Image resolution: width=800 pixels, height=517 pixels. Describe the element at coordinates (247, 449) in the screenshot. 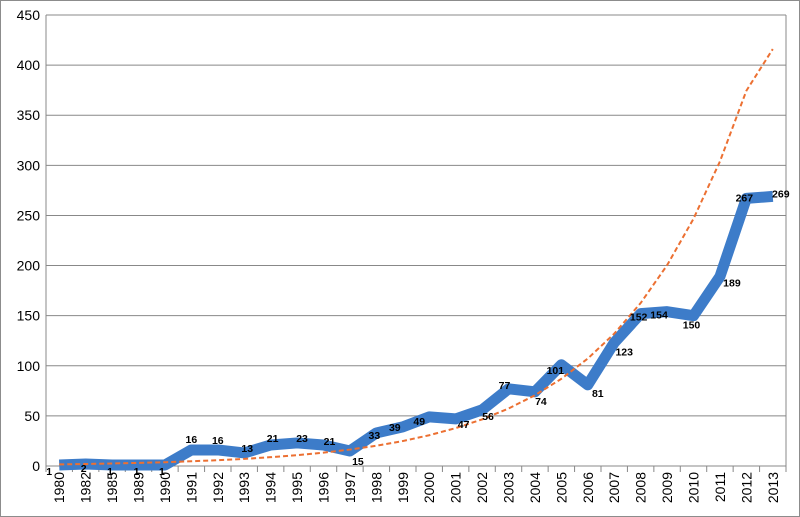

I see `data-label: 13` at that location.